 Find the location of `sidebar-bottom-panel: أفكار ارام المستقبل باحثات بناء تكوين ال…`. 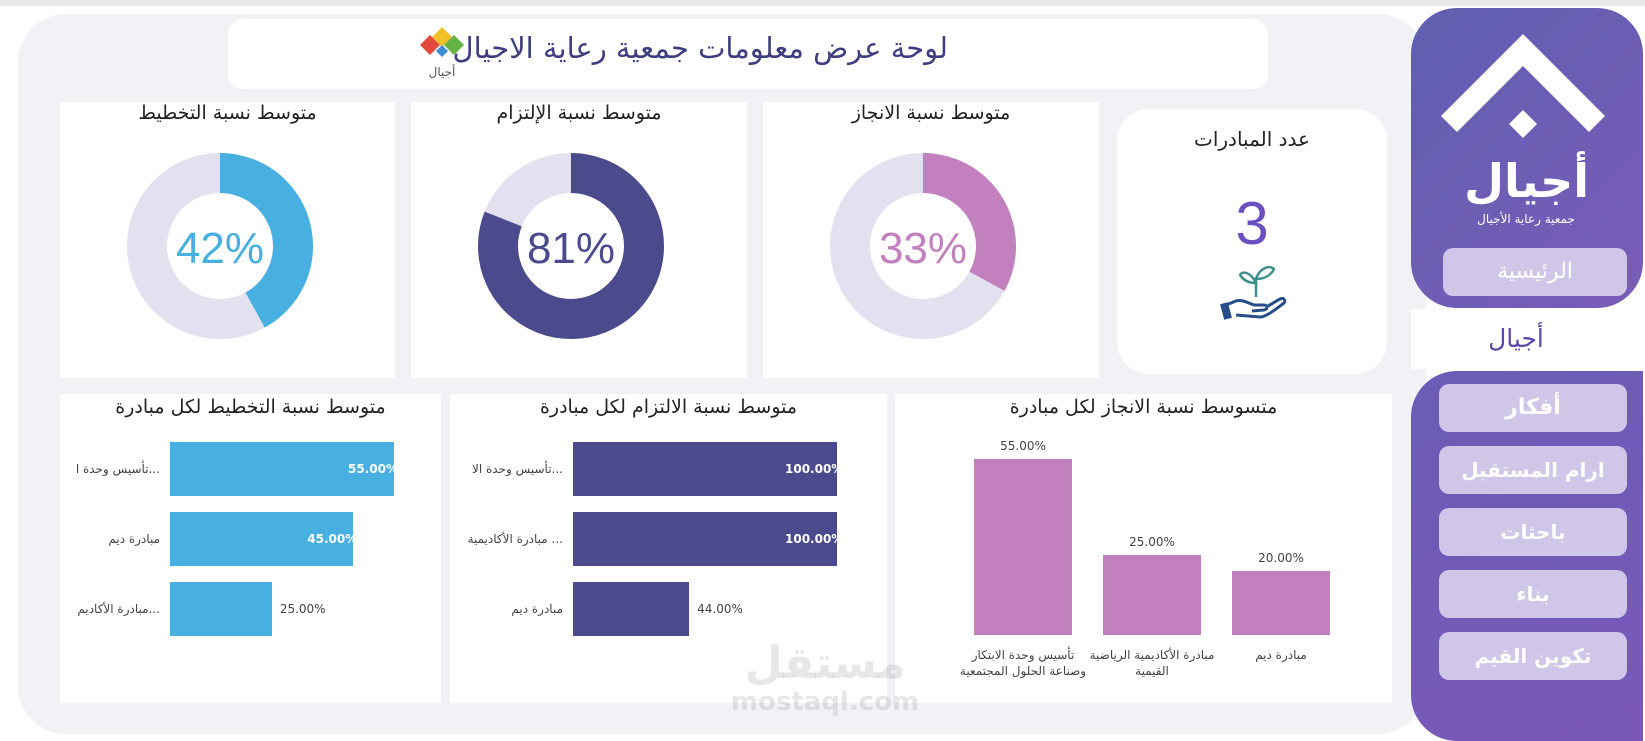

sidebar-bottom-panel: أفكار ارام المستقبل باحثات بناء تكوين ال… is located at coordinates (1527, 556).